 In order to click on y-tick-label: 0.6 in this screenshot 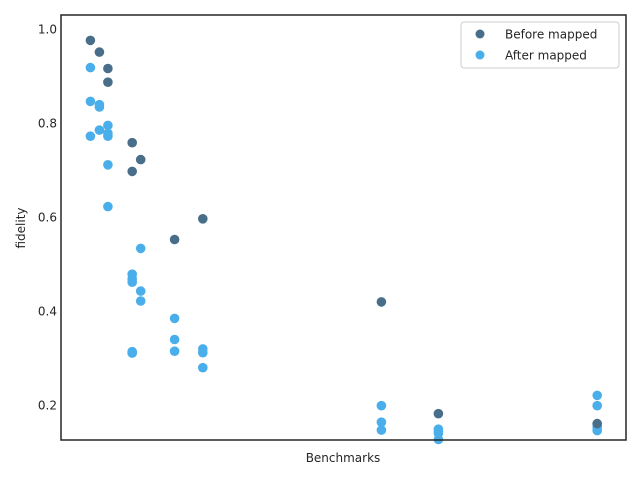, I will do `click(47, 217)`.